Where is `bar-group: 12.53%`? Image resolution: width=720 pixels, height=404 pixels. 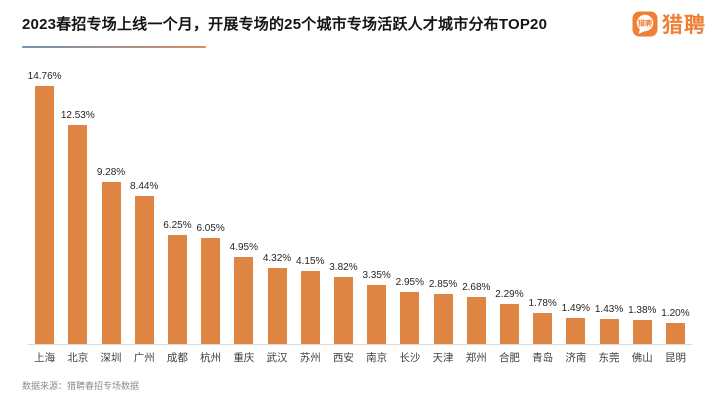
bar-group: 12.53% is located at coordinates (77, 226).